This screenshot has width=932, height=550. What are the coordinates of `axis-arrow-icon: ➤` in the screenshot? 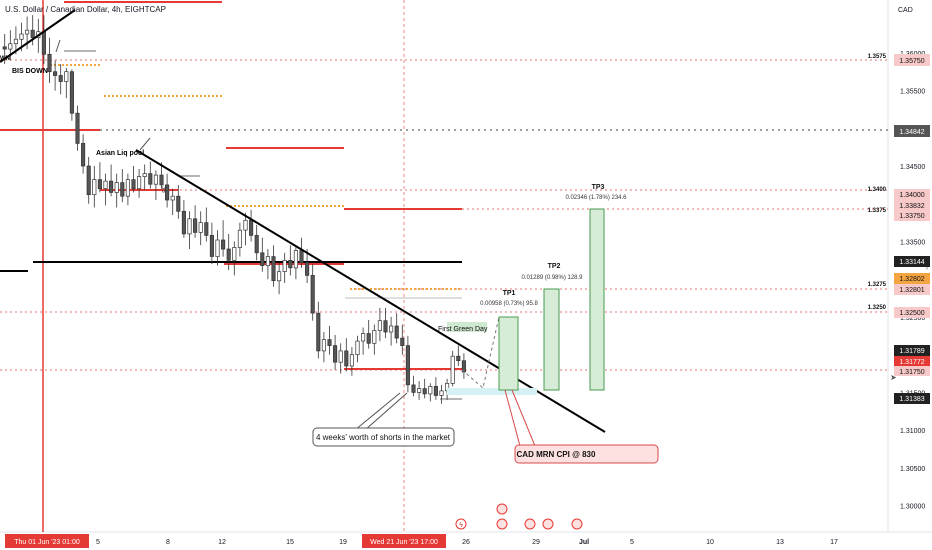 It's located at (893, 377).